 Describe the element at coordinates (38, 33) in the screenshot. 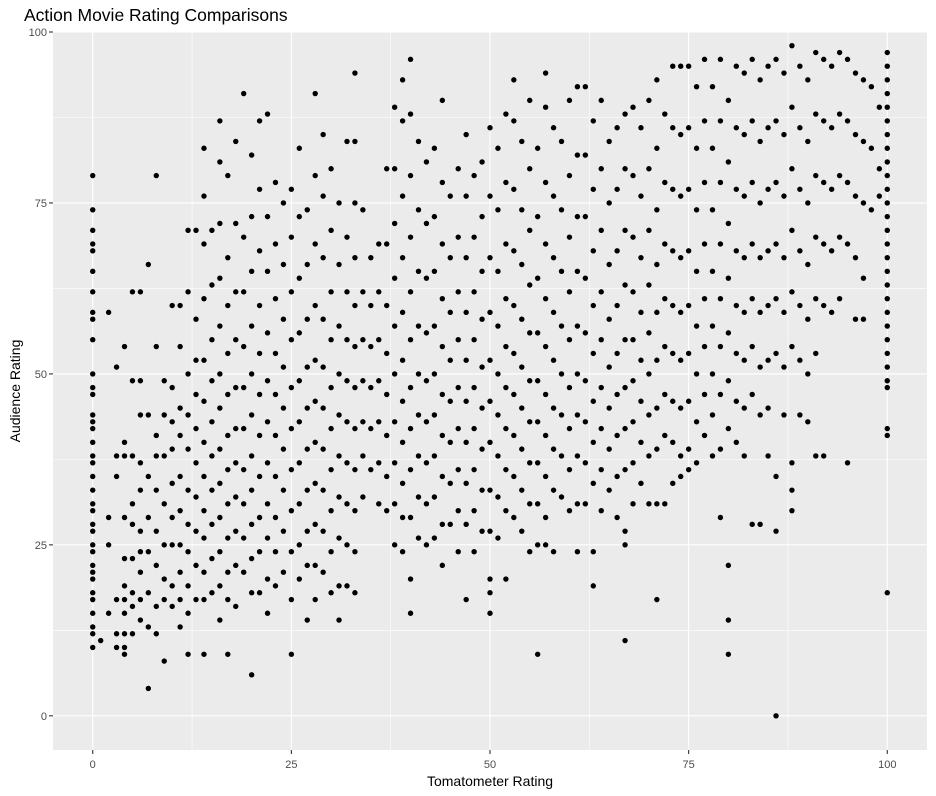

I see `y-tick-label: 100` at that location.